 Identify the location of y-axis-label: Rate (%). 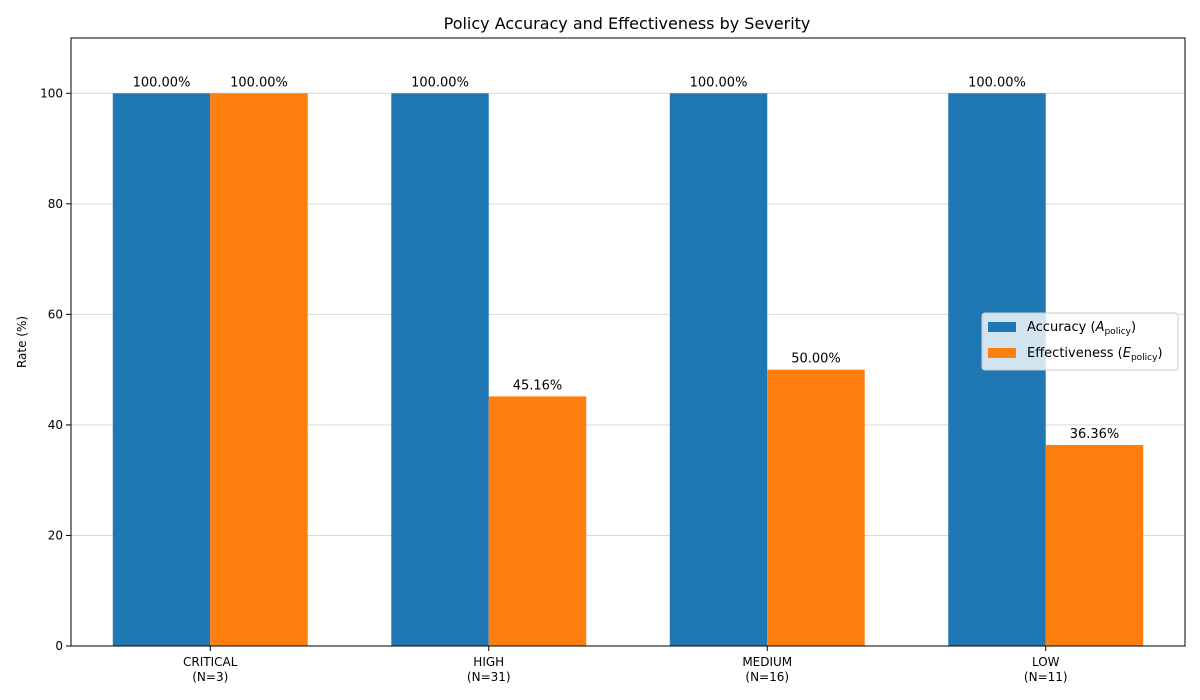
(22, 342).